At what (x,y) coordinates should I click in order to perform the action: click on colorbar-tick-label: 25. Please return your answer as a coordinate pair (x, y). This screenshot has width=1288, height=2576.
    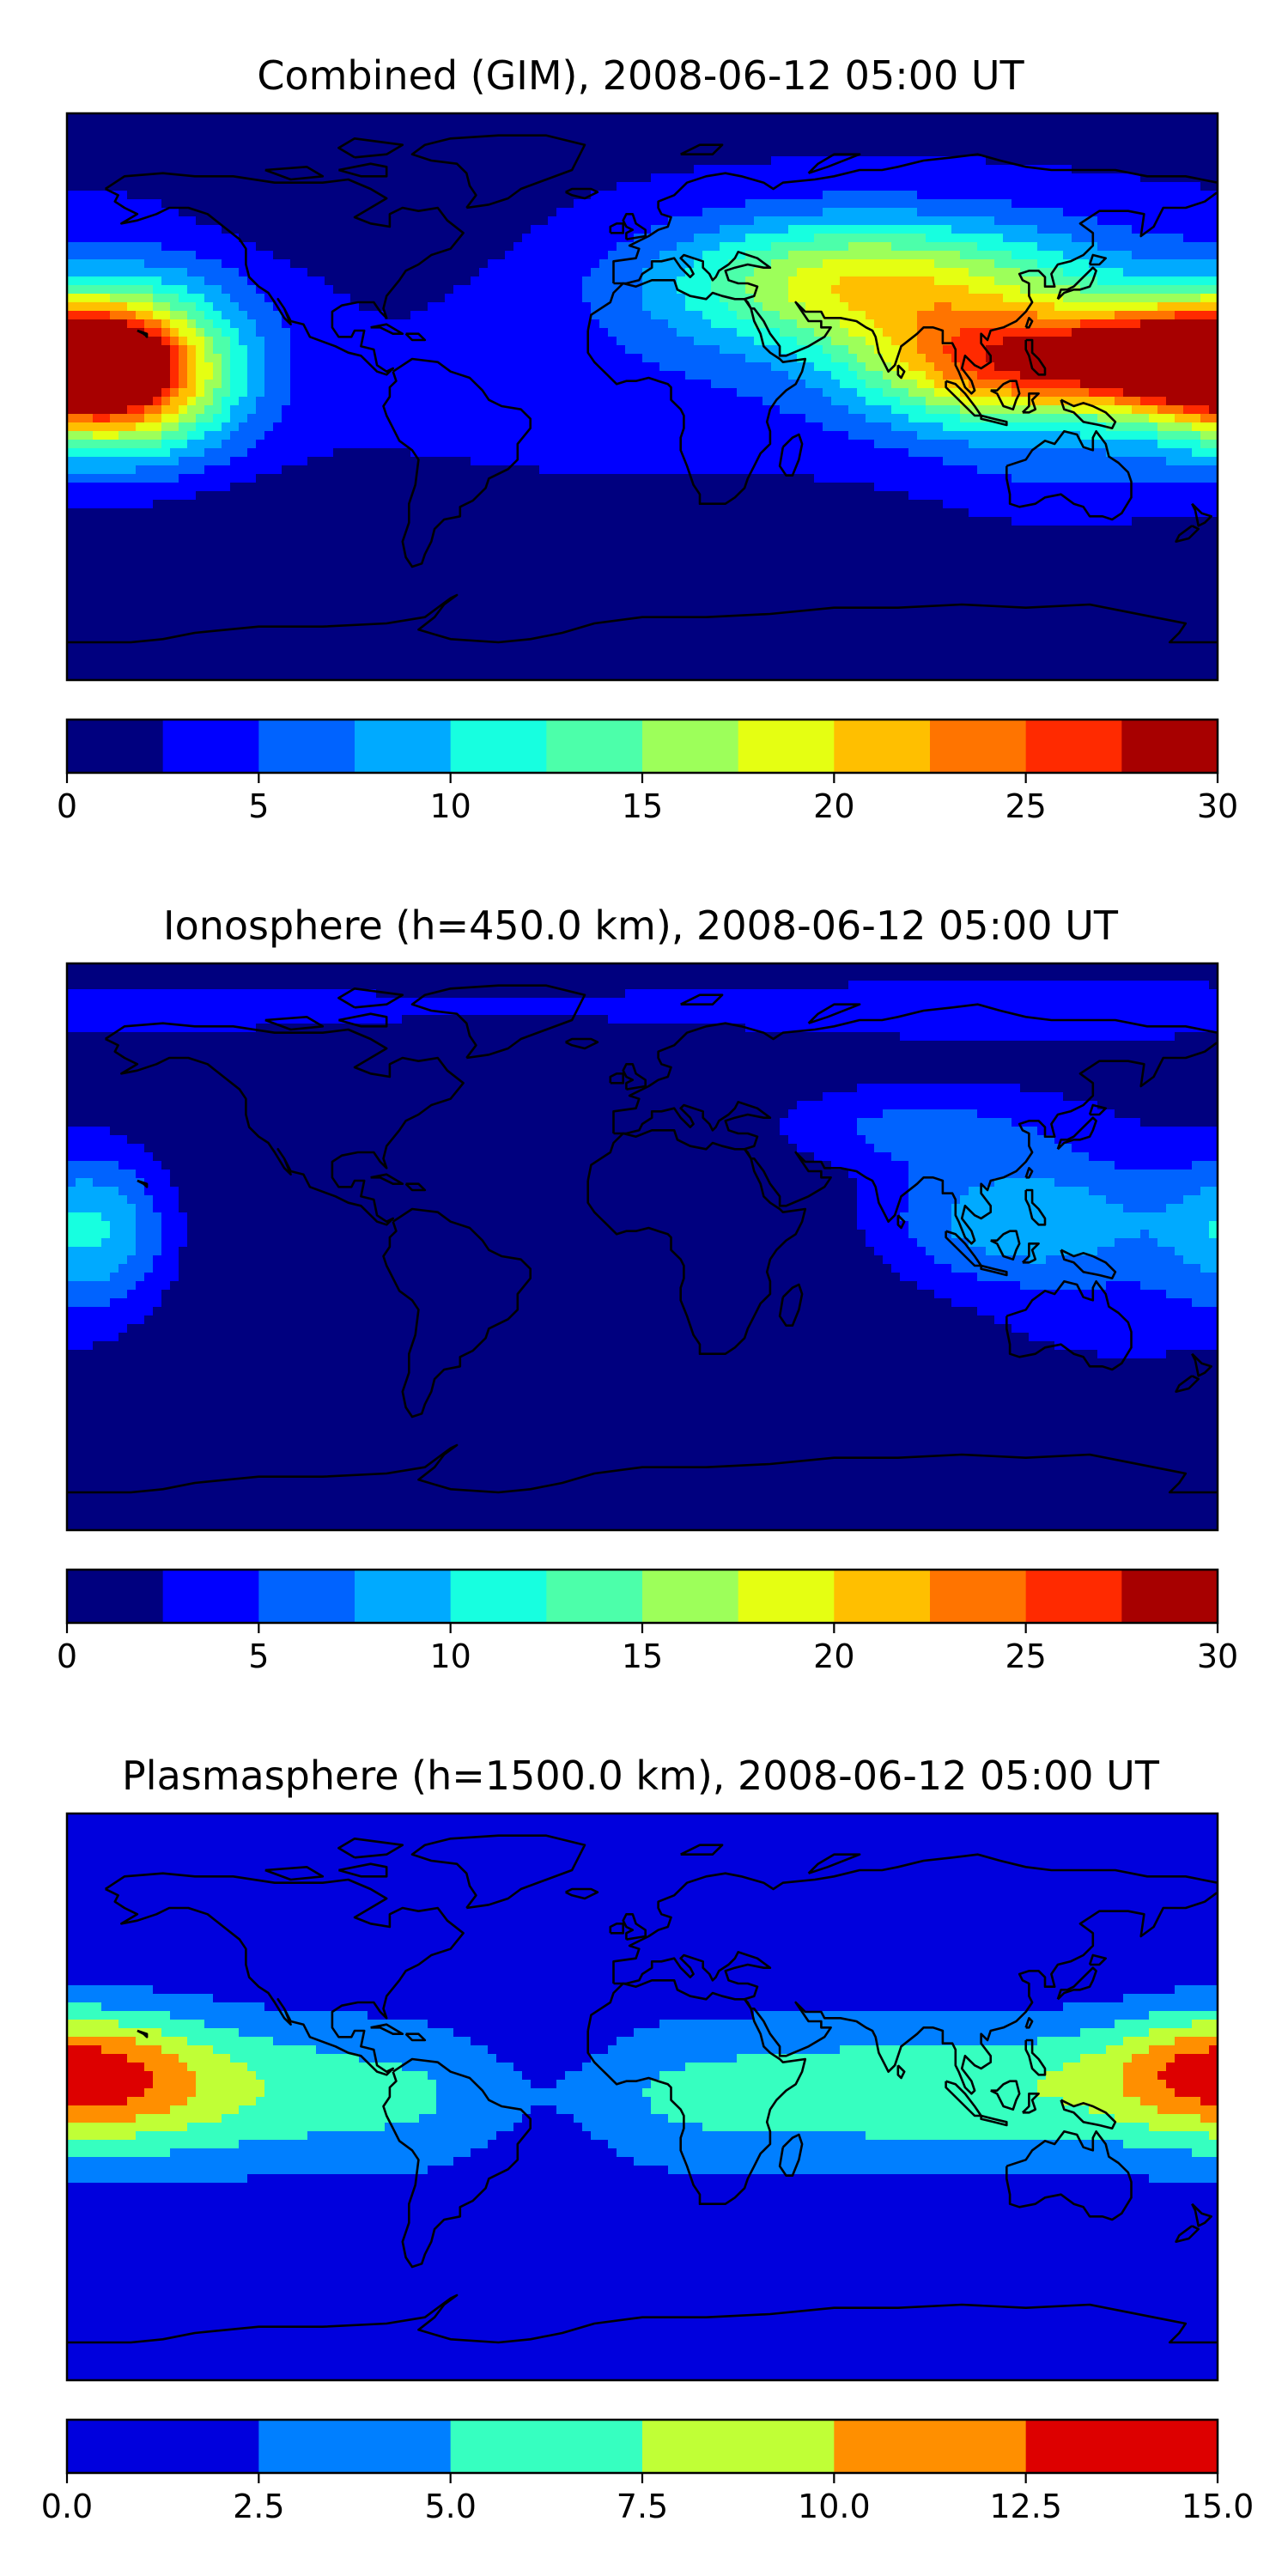
    Looking at the image, I should click on (1025, 806).